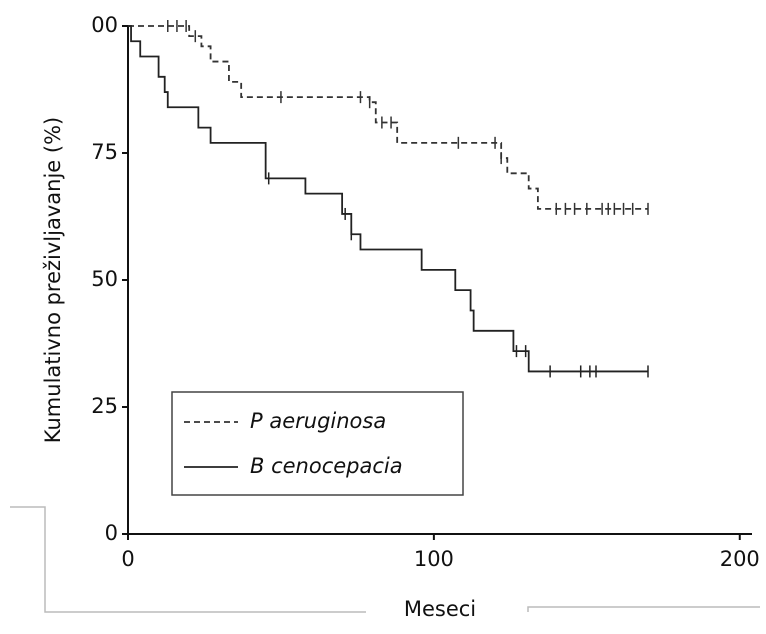 The width and height of the screenshot is (766, 634). Describe the element at coordinates (740, 559) in the screenshot. I see `x-tick-label: 200` at that location.